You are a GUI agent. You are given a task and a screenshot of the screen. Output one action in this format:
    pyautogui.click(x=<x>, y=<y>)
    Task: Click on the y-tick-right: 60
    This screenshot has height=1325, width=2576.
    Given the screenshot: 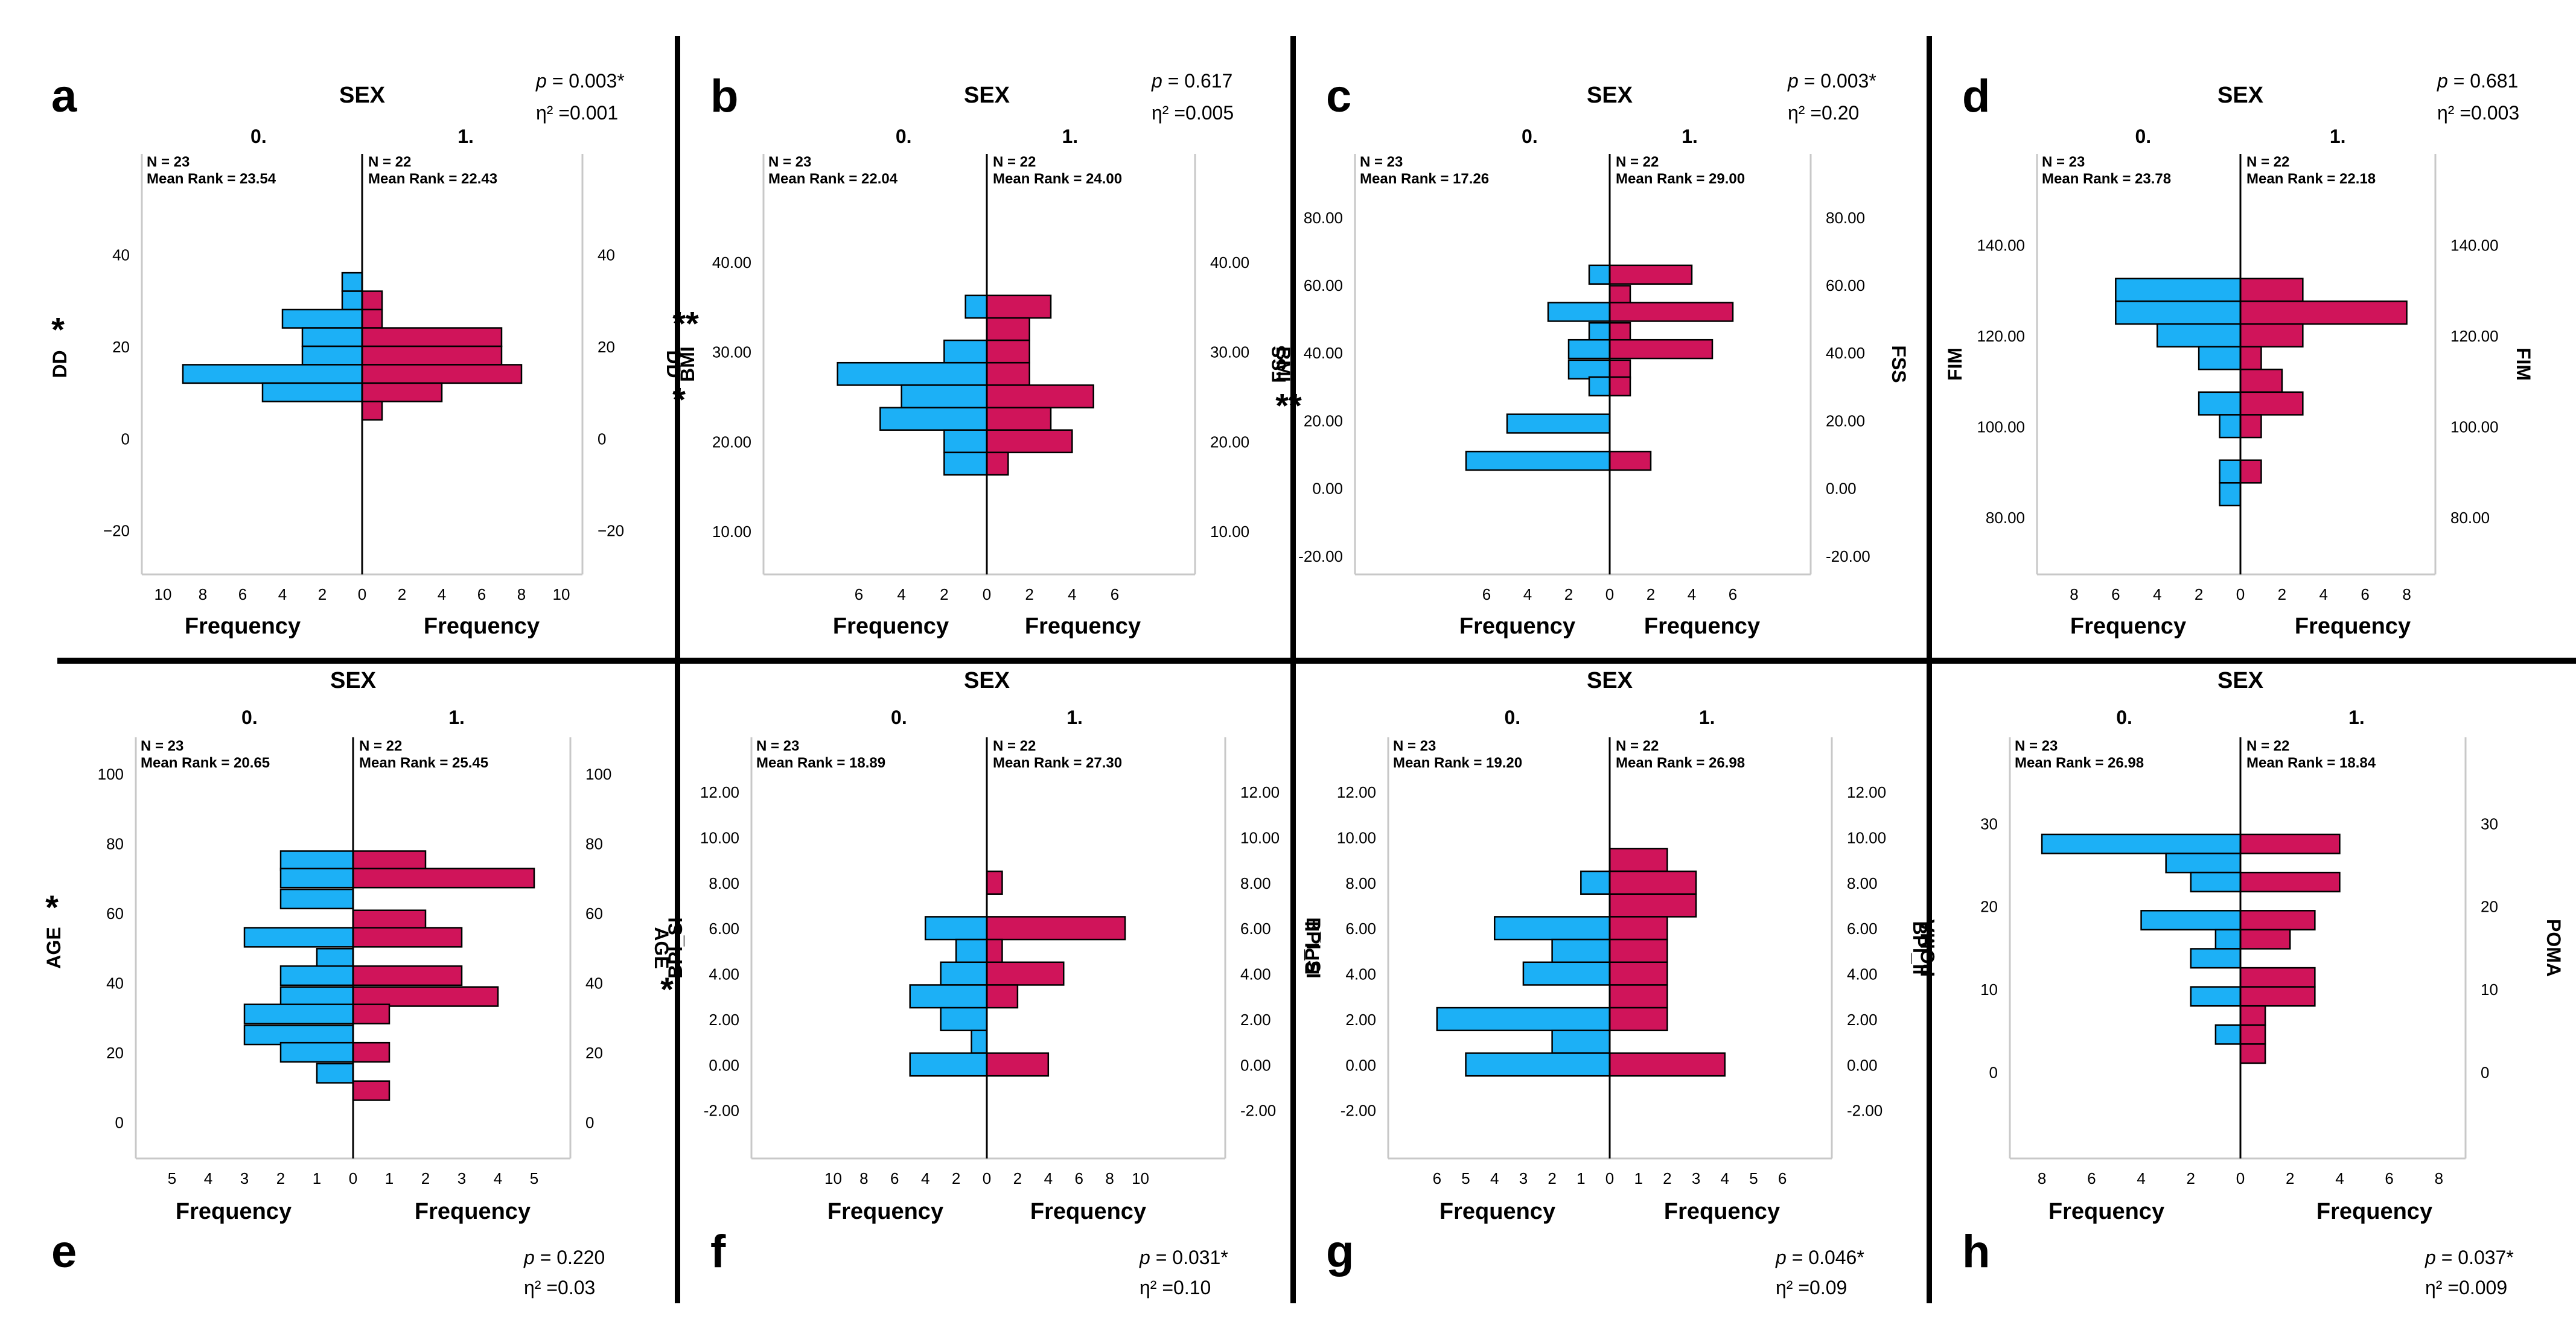 What is the action you would take?
    pyautogui.click(x=594, y=913)
    